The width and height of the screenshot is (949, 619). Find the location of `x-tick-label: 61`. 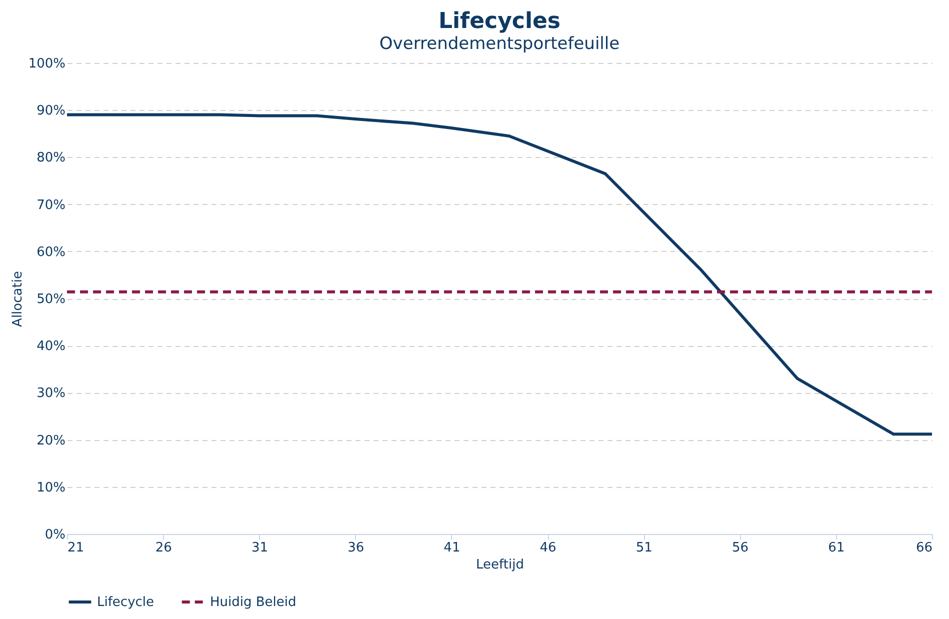

x-tick-label: 61 is located at coordinates (836, 548).